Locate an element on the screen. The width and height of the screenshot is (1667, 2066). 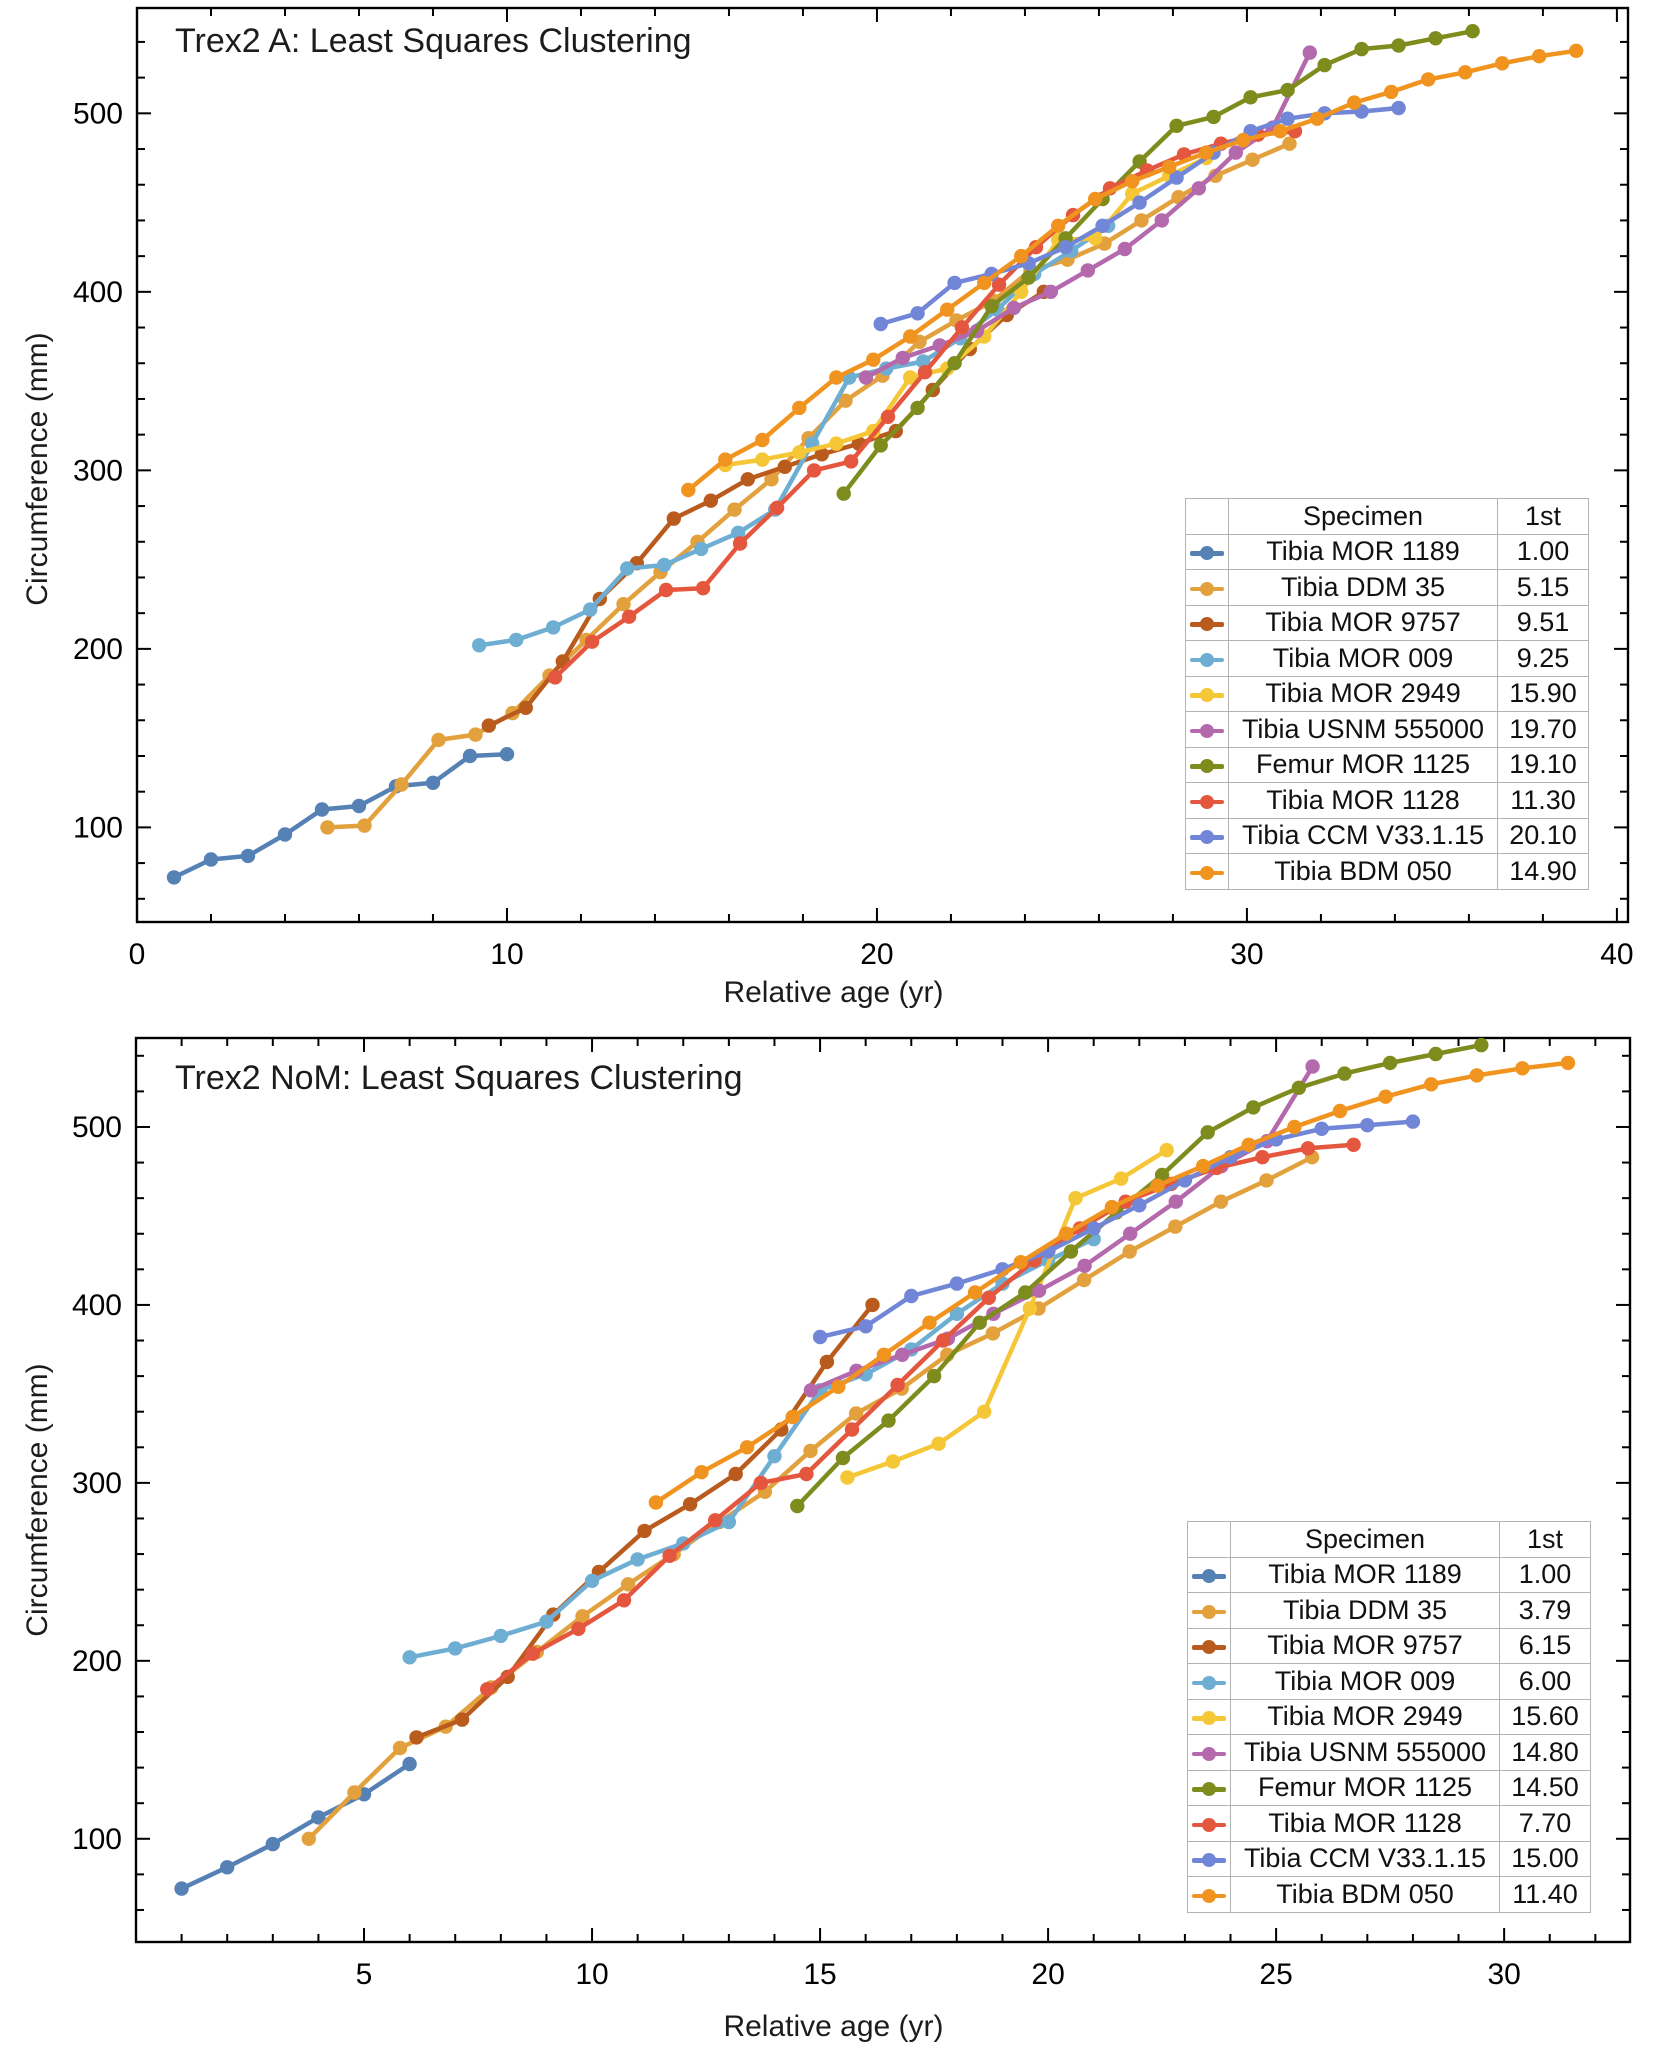
y-tick-label: 300 is located at coordinates (97, 1483).